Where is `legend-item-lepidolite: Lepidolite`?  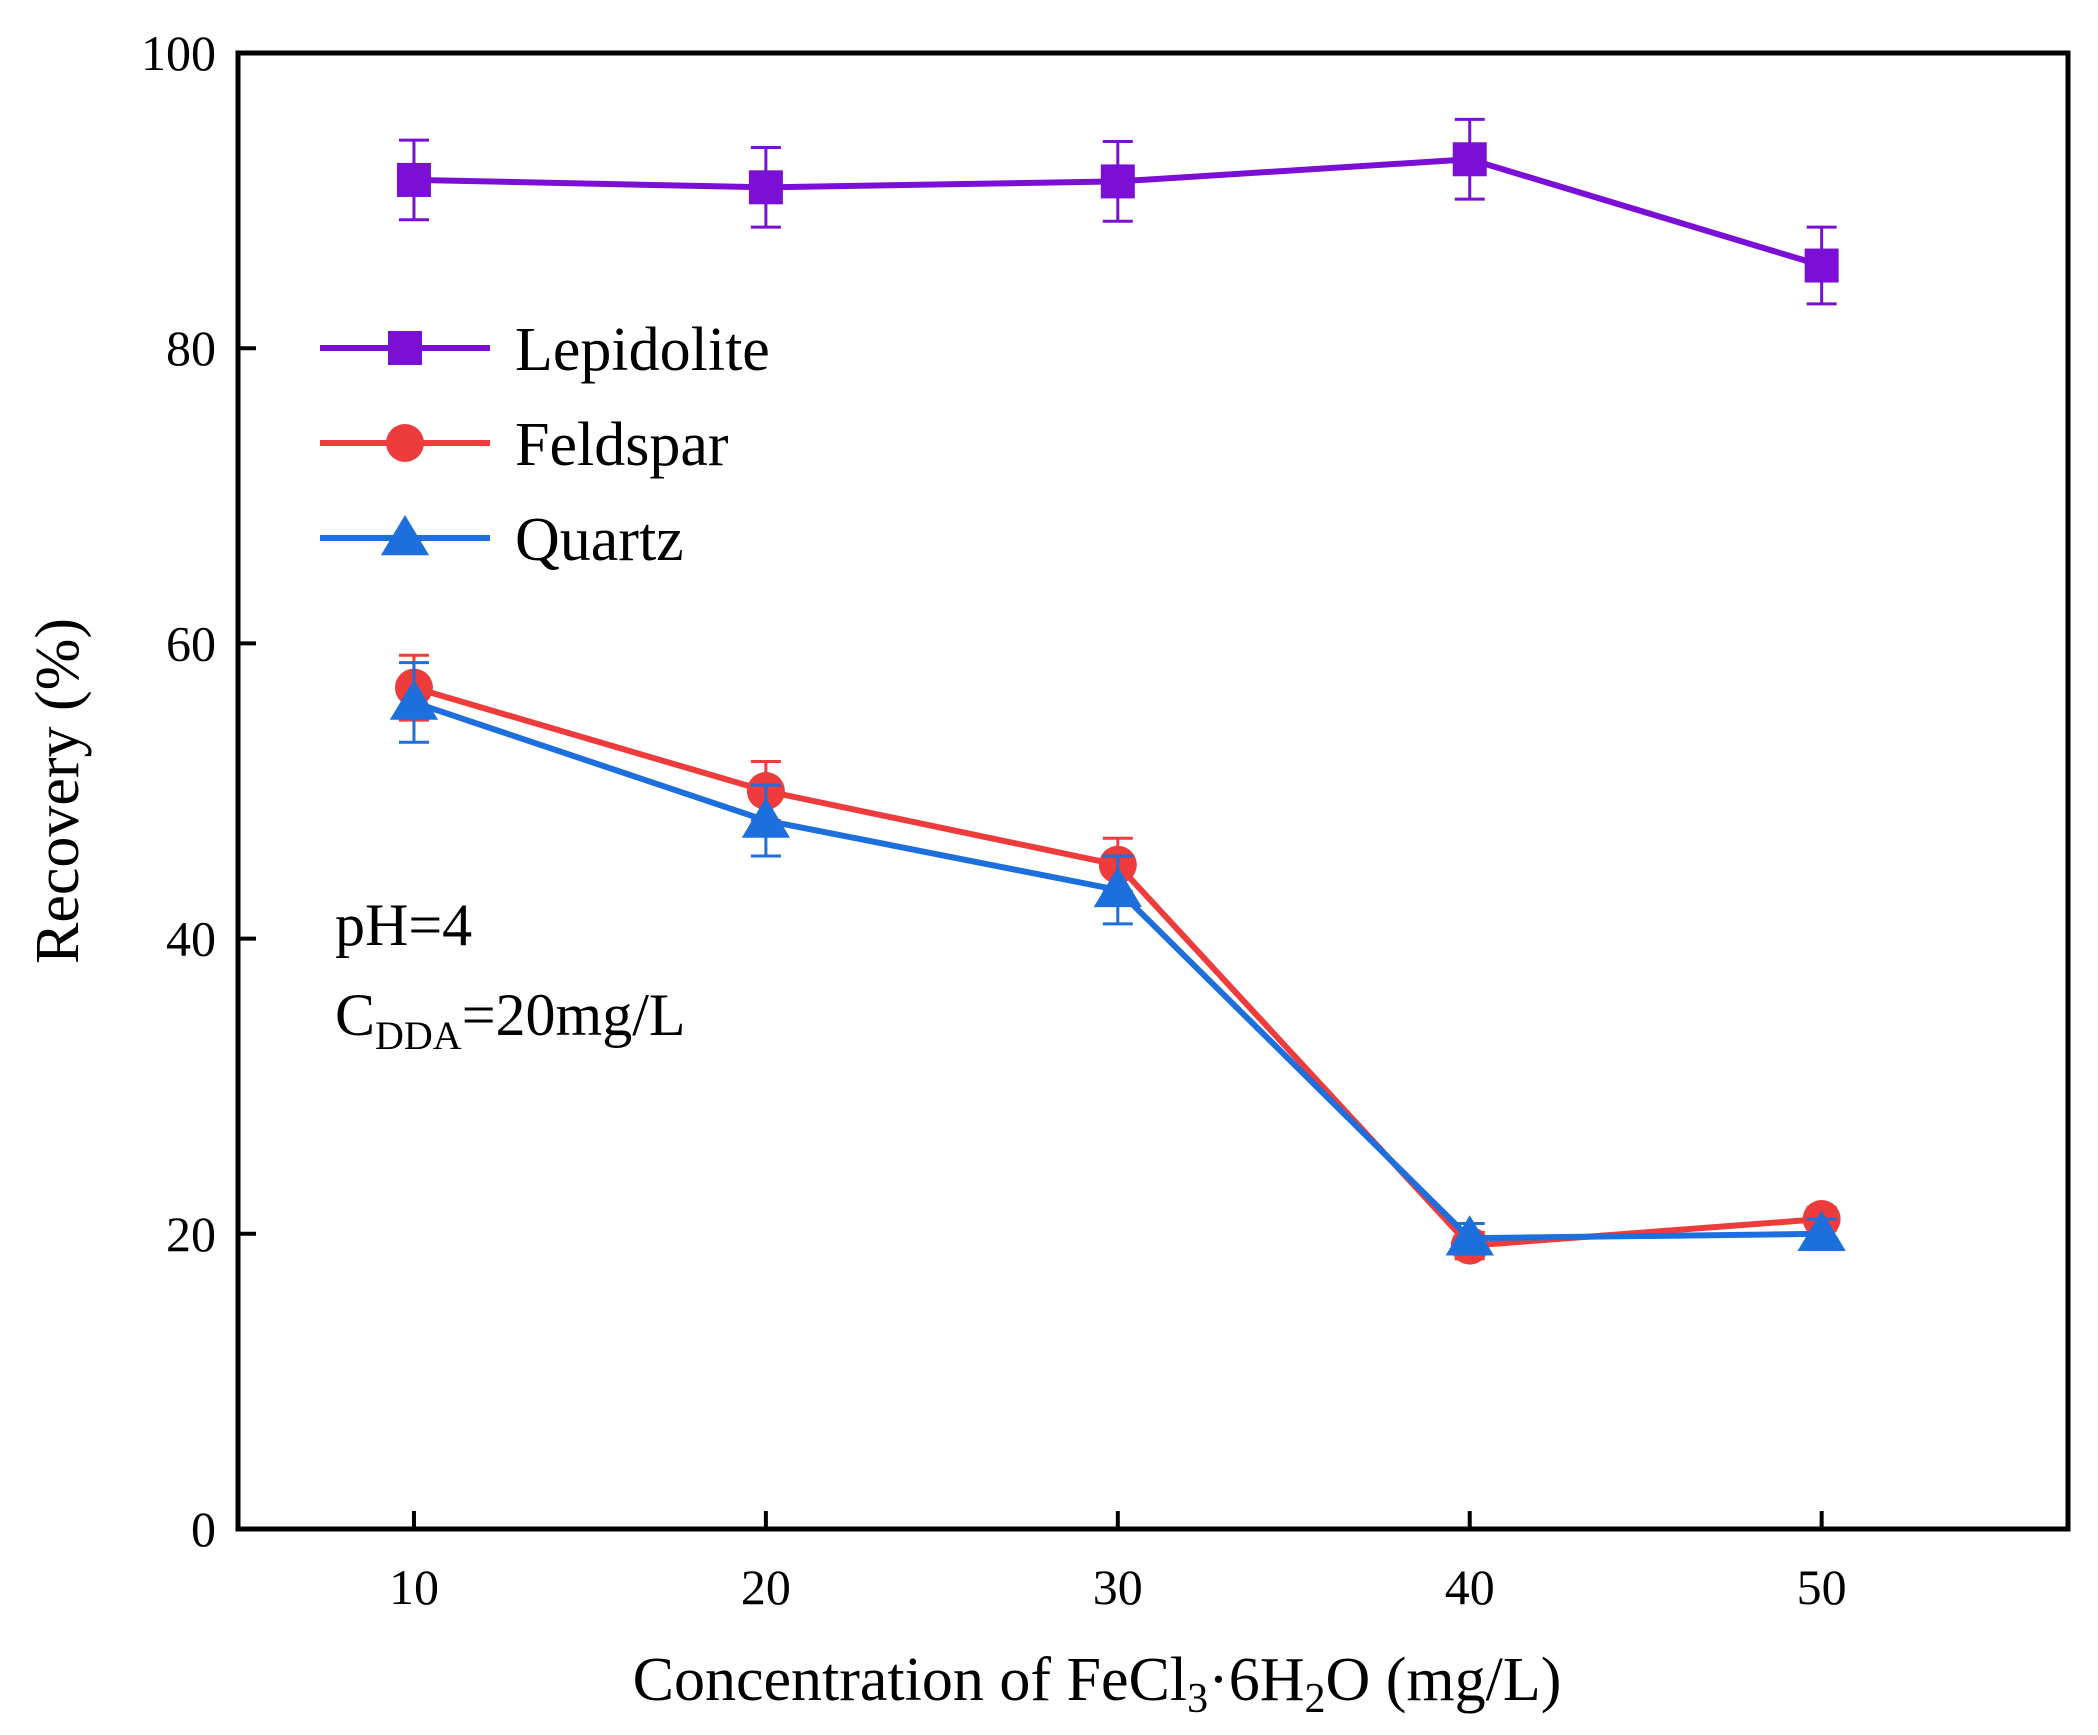
legend-item-lepidolite: Lepidolite is located at coordinates (545, 350).